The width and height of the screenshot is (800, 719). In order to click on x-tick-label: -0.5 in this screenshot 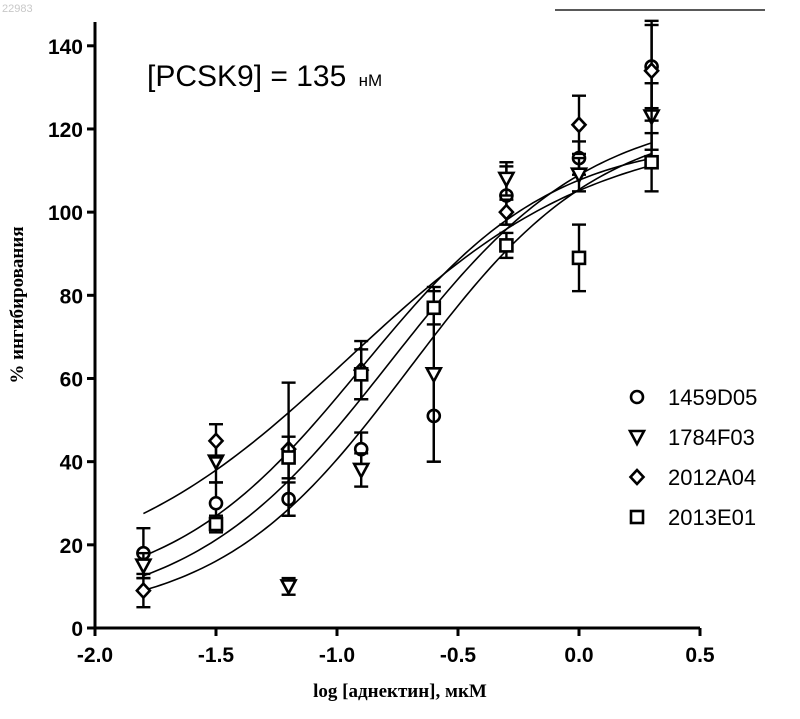, I will do `click(458, 655)`.